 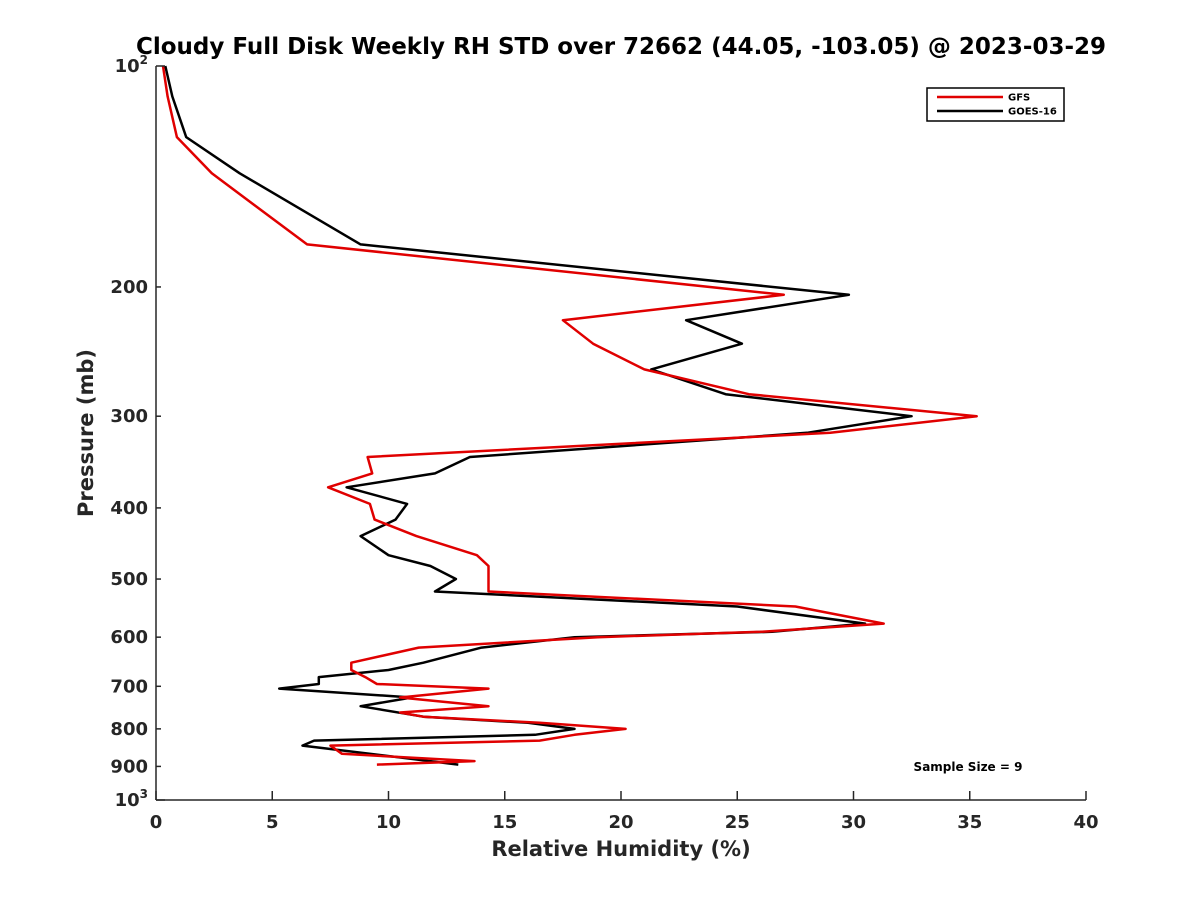 I want to click on x-tick-label: 30, so click(x=853, y=822).